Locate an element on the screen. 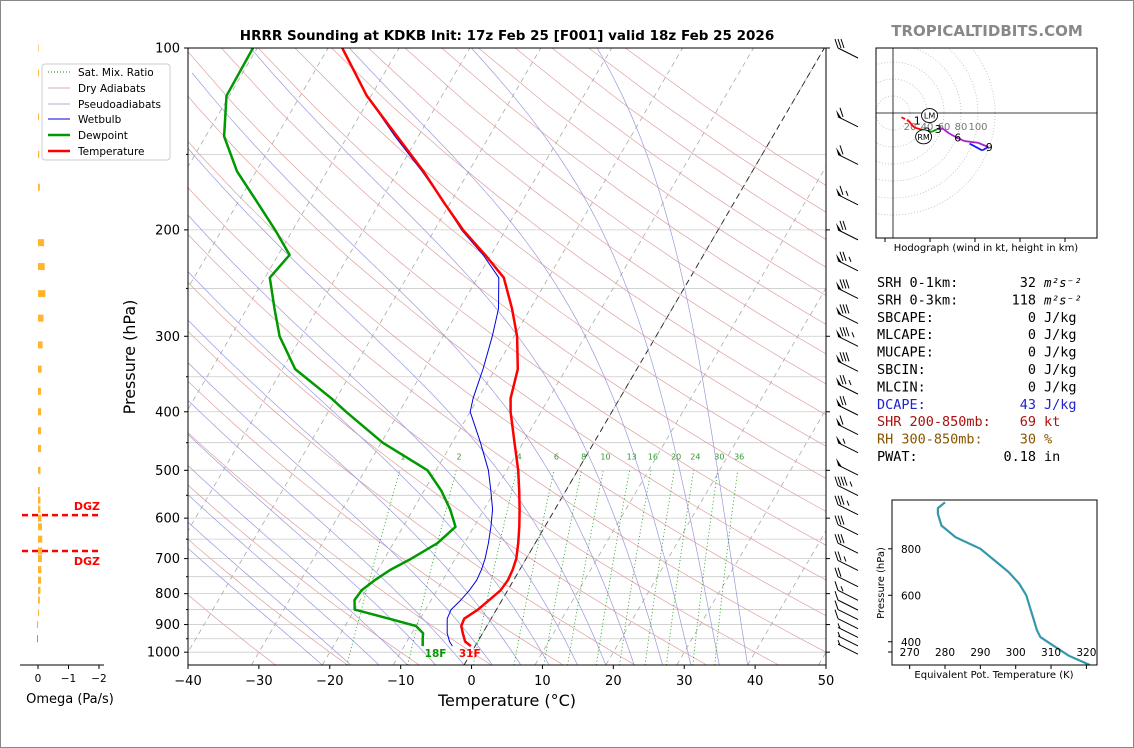  y-tick-label: 700 is located at coordinates (167, 559).